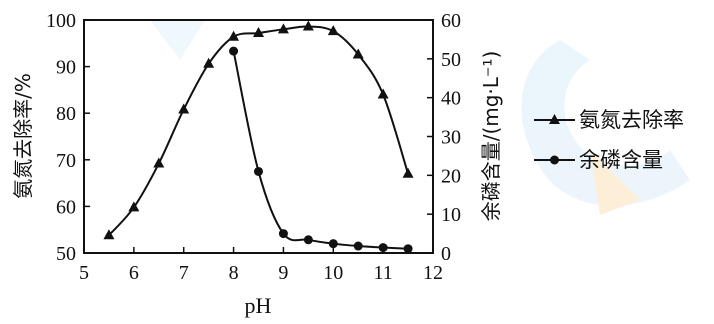 The width and height of the screenshot is (714, 324). Describe the element at coordinates (451, 138) in the screenshot. I see `y-right-tick-label: 30` at that location.